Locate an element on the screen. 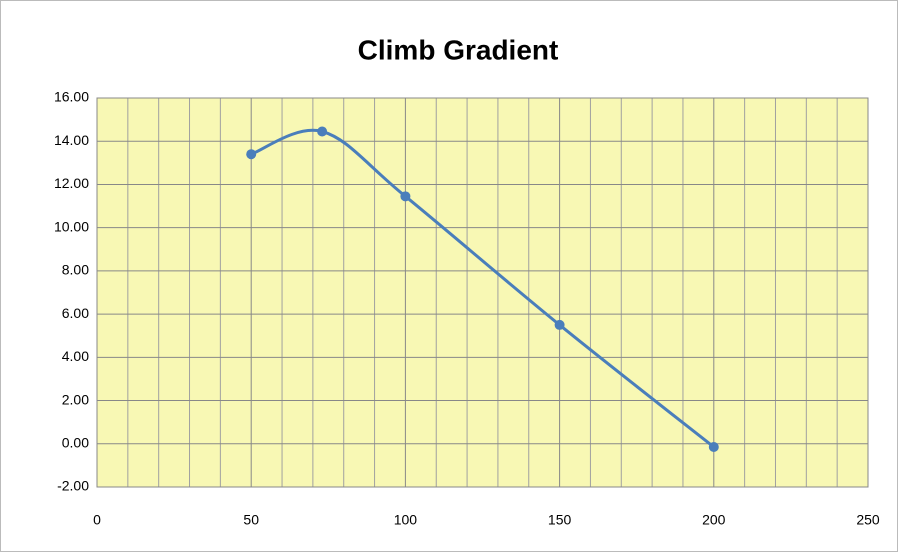 The height and width of the screenshot is (552, 898). x-tick-label: 200 is located at coordinates (714, 520).